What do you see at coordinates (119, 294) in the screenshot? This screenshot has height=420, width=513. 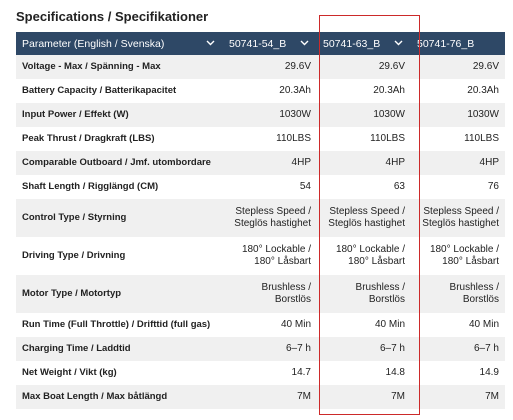 I see `param-label: Motor Type / Motortyp` at bounding box center [119, 294].